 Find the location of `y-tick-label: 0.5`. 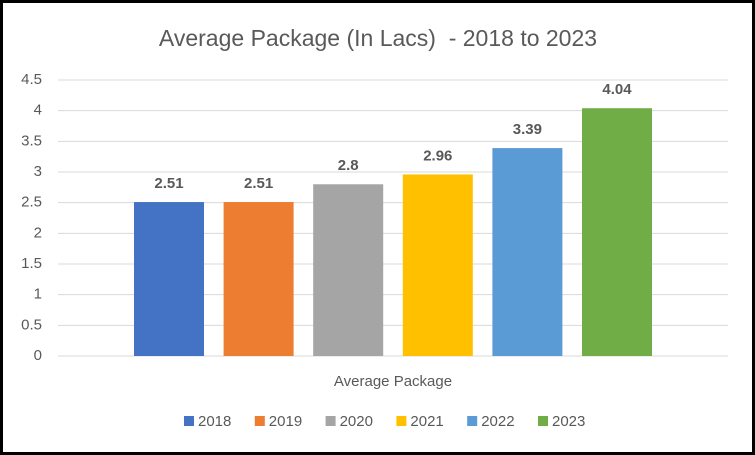

y-tick-label: 0.5 is located at coordinates (31, 324).